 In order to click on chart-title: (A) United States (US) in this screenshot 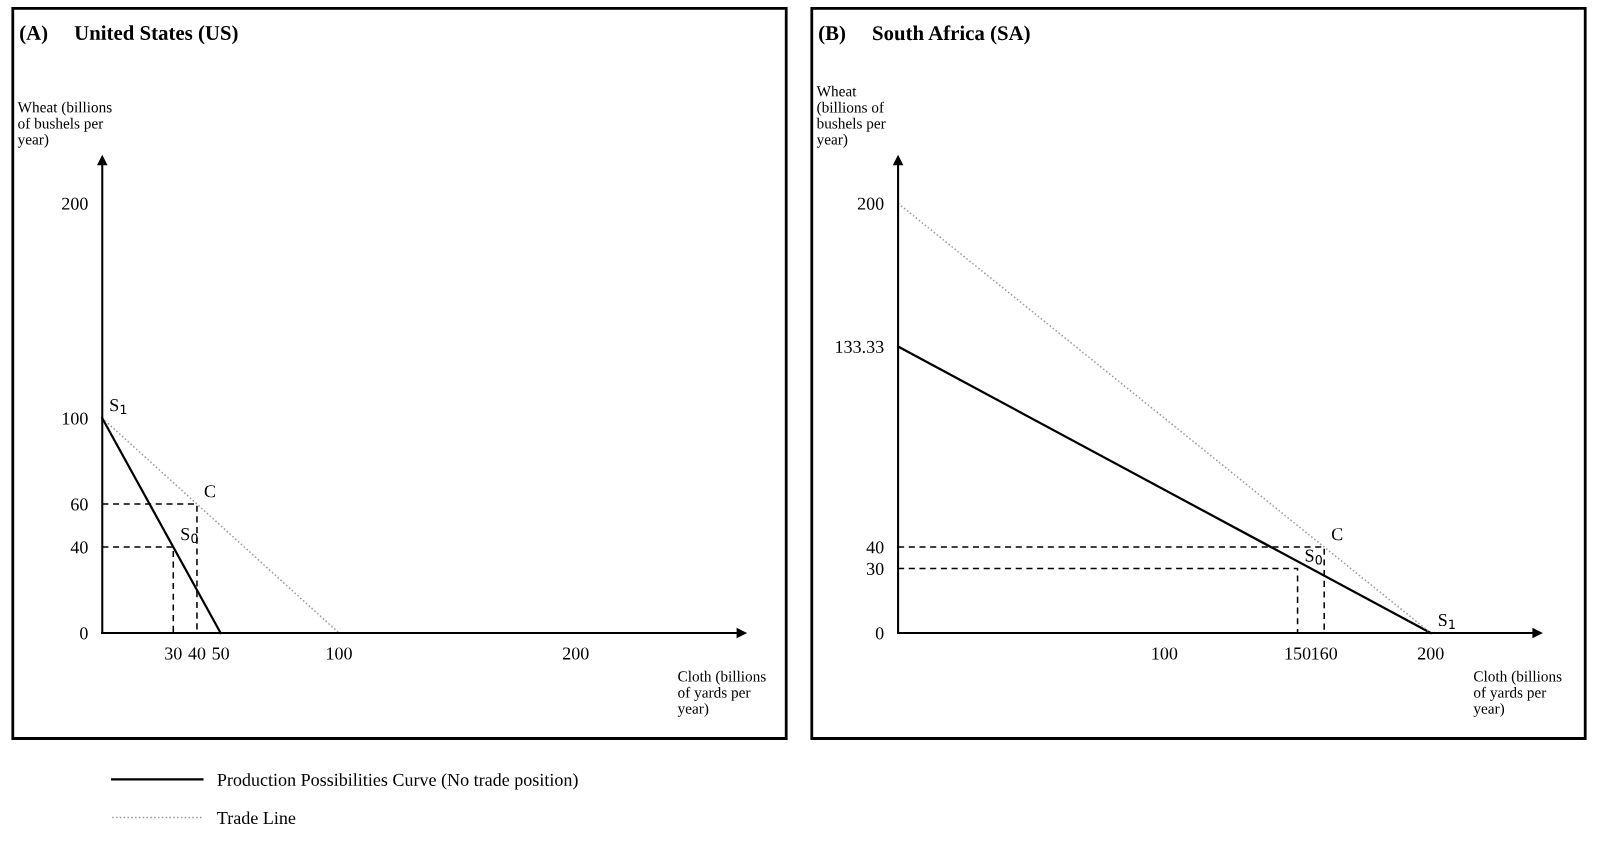, I will do `click(129, 35)`.